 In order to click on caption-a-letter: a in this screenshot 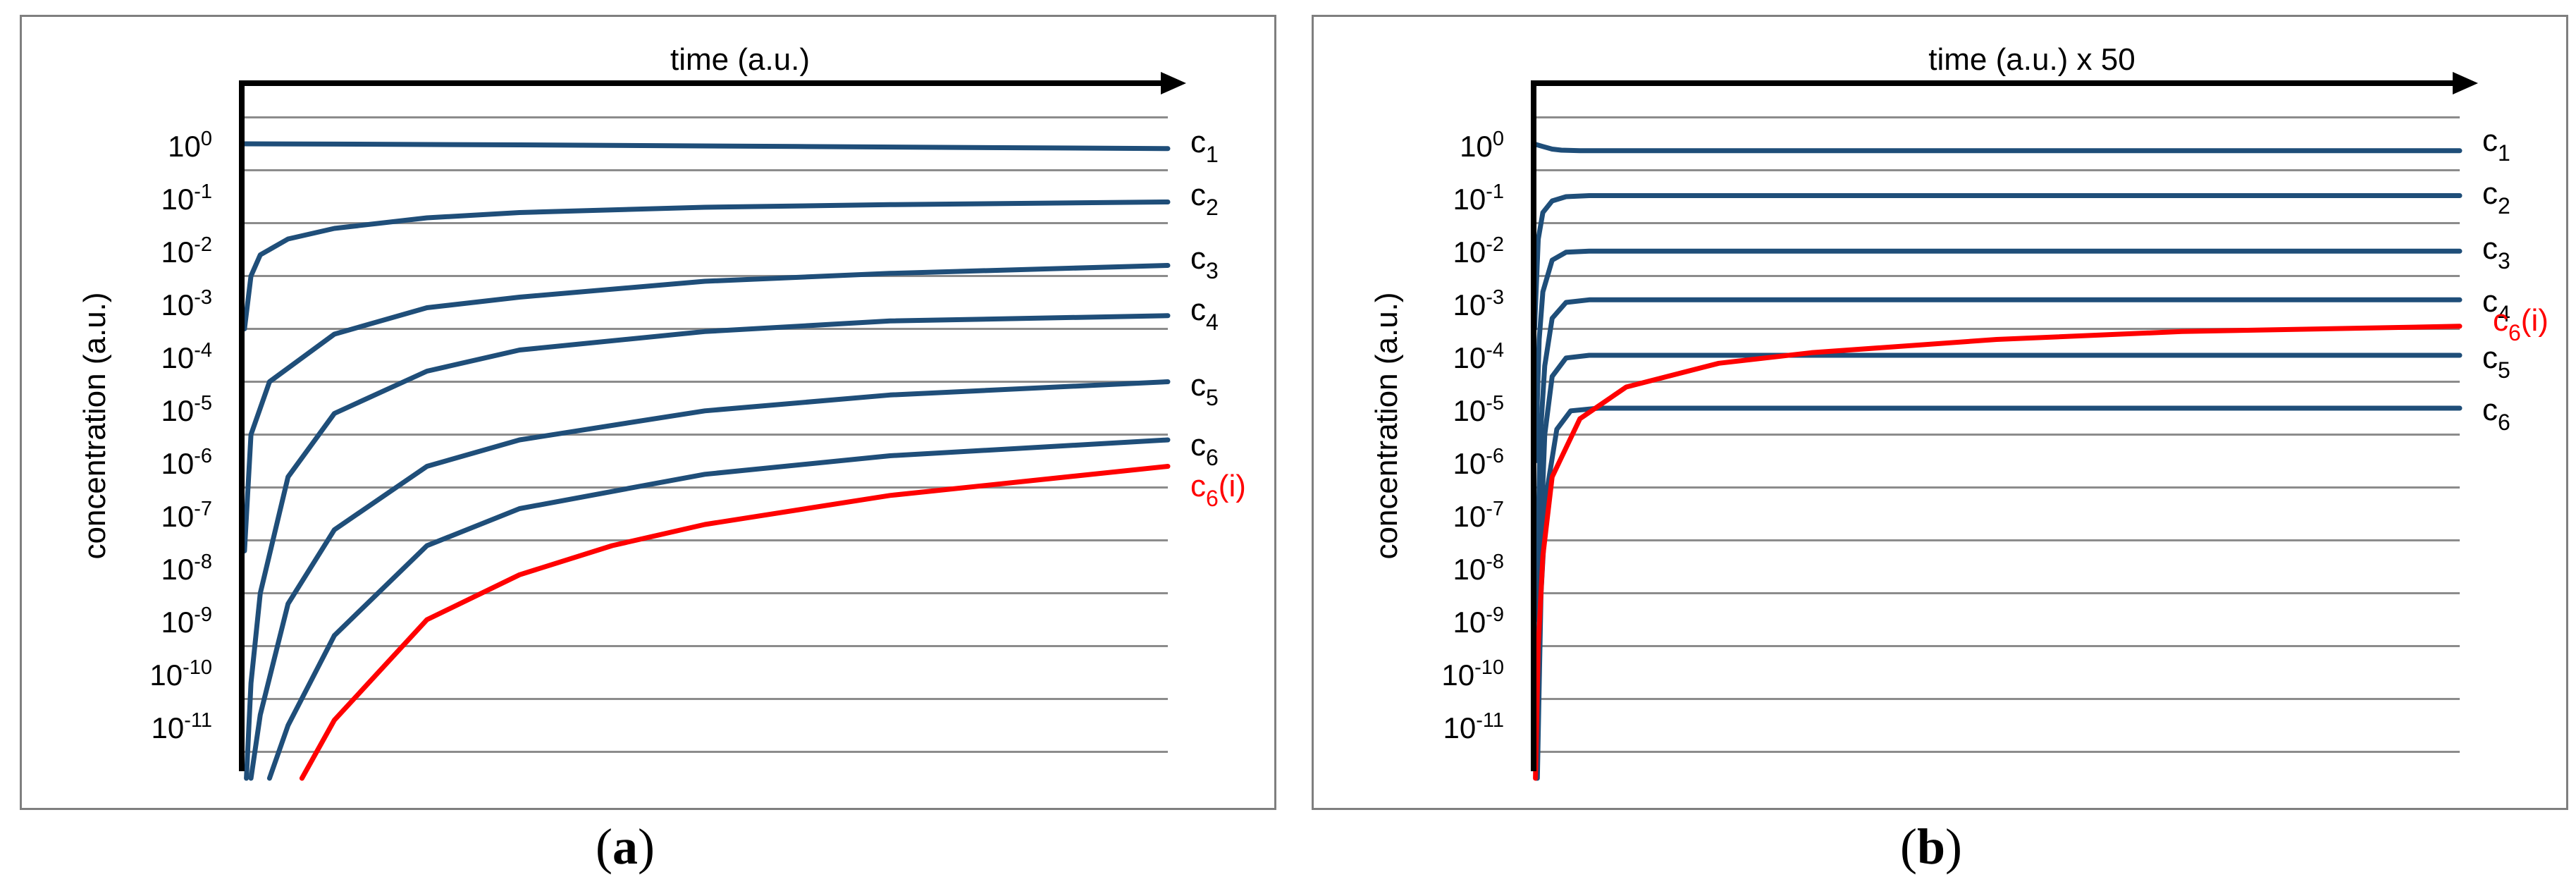, I will do `click(625, 846)`.